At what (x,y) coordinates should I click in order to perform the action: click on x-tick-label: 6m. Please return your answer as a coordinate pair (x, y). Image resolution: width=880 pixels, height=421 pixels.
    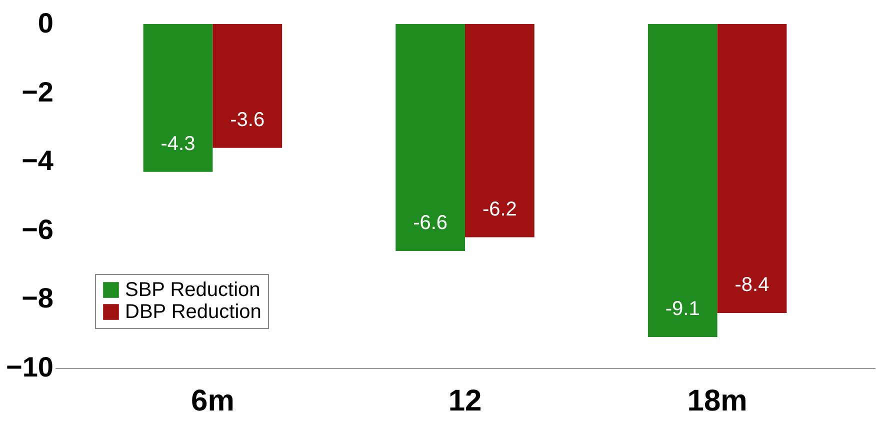
    Looking at the image, I should click on (212, 401).